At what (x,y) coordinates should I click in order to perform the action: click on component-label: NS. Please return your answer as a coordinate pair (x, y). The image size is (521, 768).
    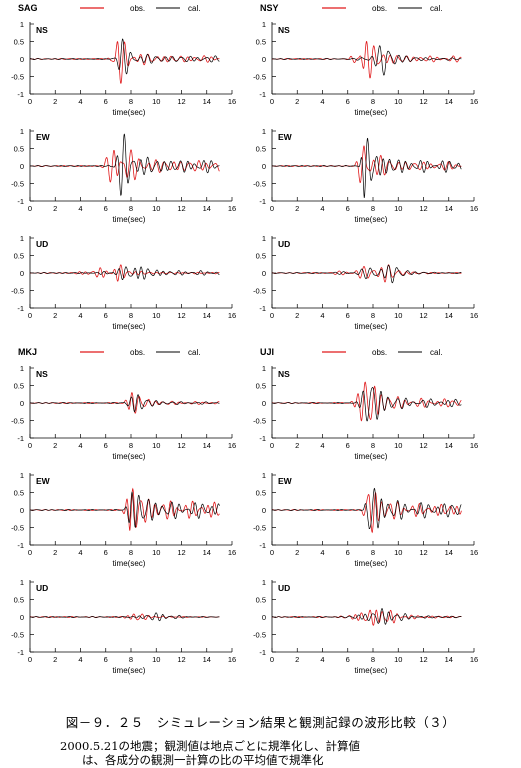
    Looking at the image, I should click on (42, 30).